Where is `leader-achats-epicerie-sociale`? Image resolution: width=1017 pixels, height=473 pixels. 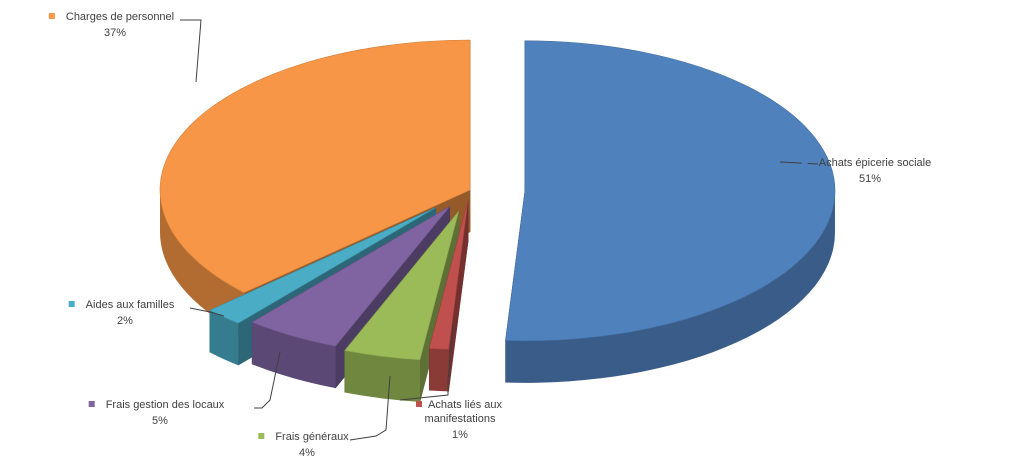 leader-achats-epicerie-sociale is located at coordinates (799, 163).